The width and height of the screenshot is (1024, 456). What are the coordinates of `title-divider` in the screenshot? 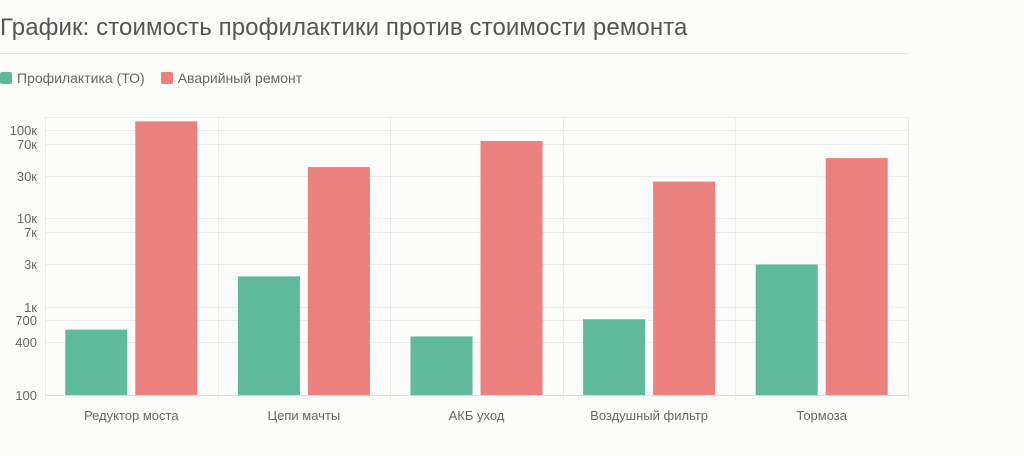 It's located at (454, 53).